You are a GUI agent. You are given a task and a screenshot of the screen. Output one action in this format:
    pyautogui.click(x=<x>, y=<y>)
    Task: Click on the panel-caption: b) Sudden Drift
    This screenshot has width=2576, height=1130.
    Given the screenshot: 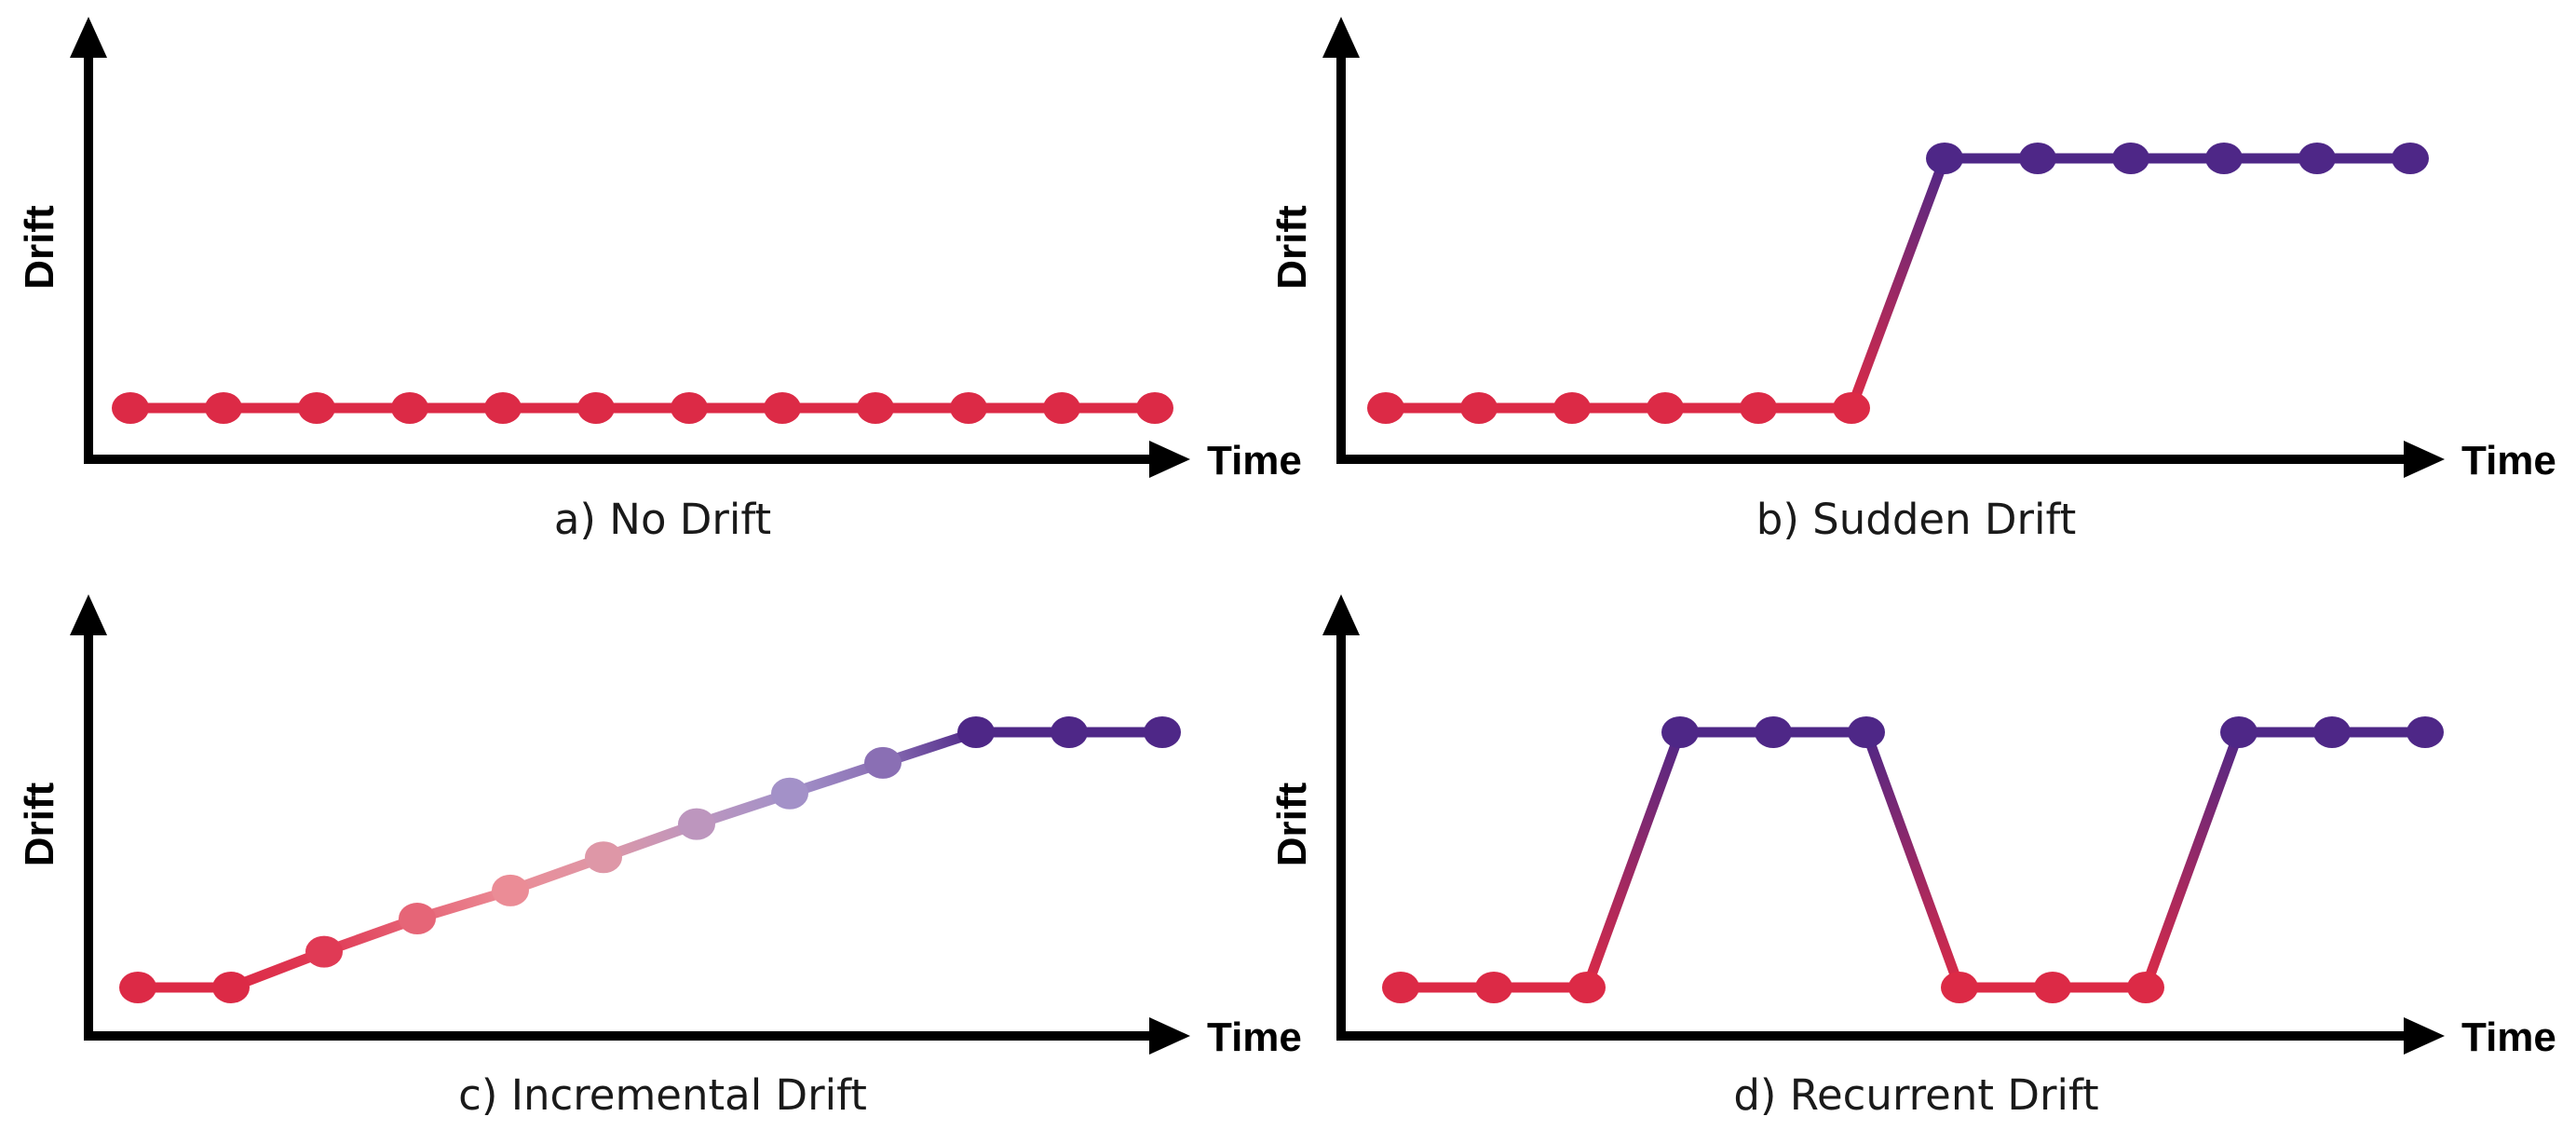 What is the action you would take?
    pyautogui.click(x=1916, y=519)
    